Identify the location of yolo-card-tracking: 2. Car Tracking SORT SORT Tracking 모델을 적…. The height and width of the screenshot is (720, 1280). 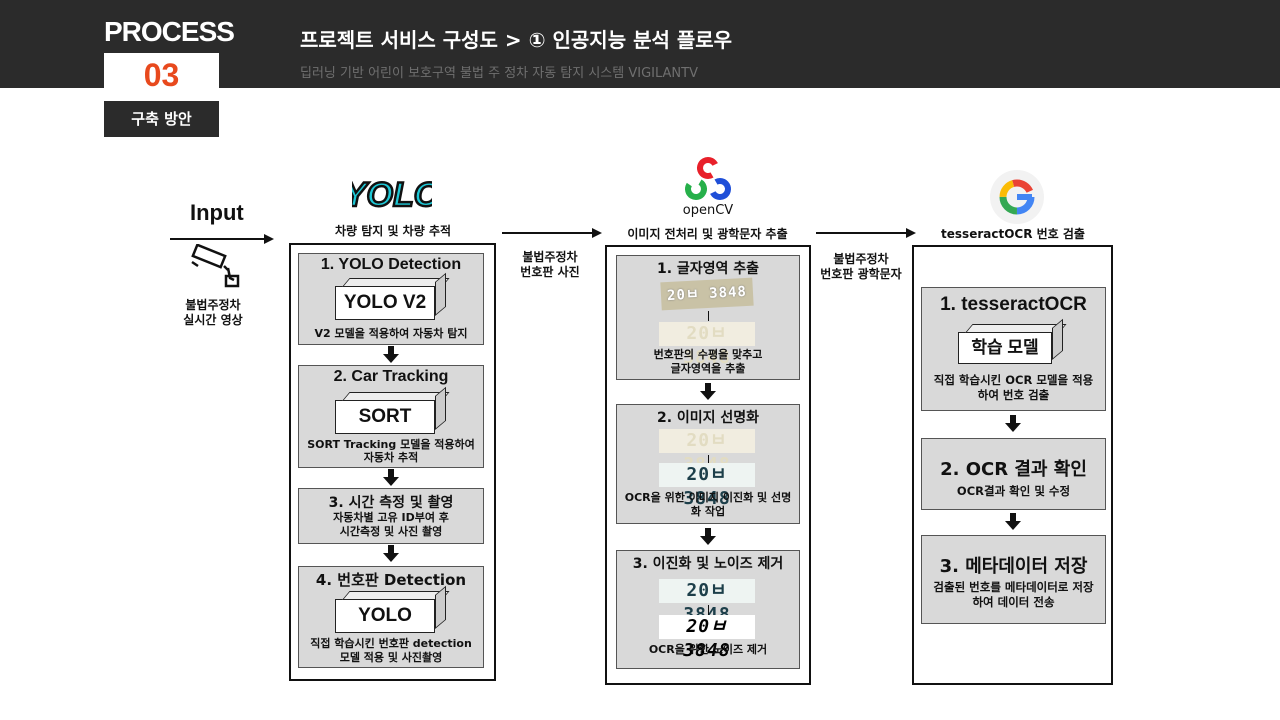
(391, 416).